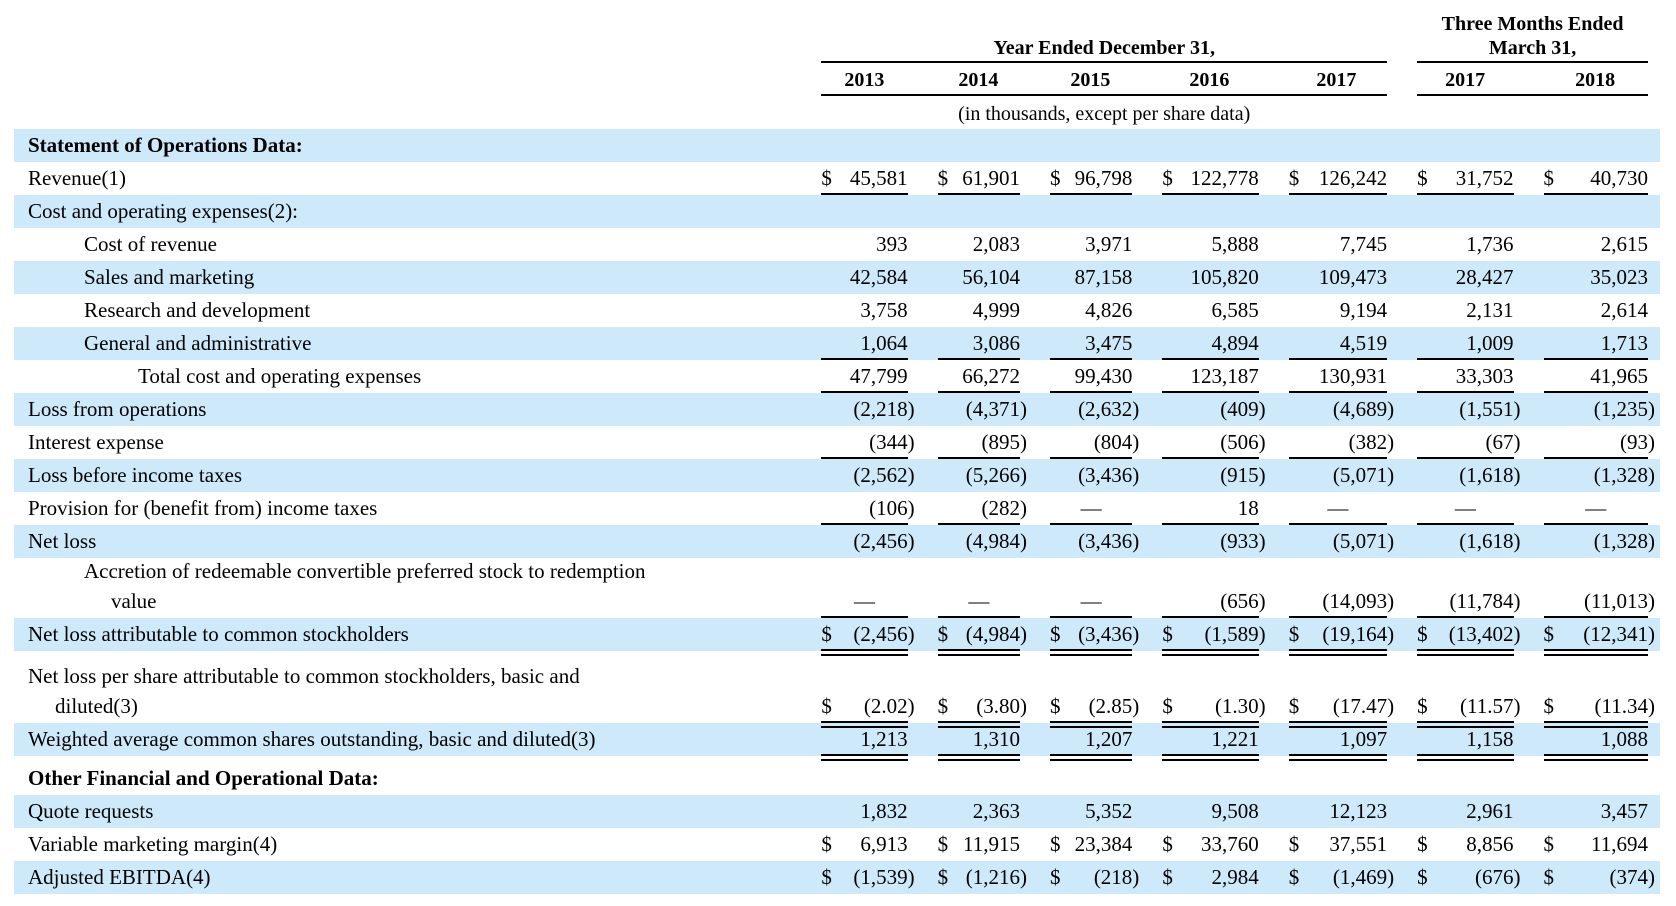  Describe the element at coordinates (117, 409) in the screenshot. I see `row-label: Loss from operations` at that location.